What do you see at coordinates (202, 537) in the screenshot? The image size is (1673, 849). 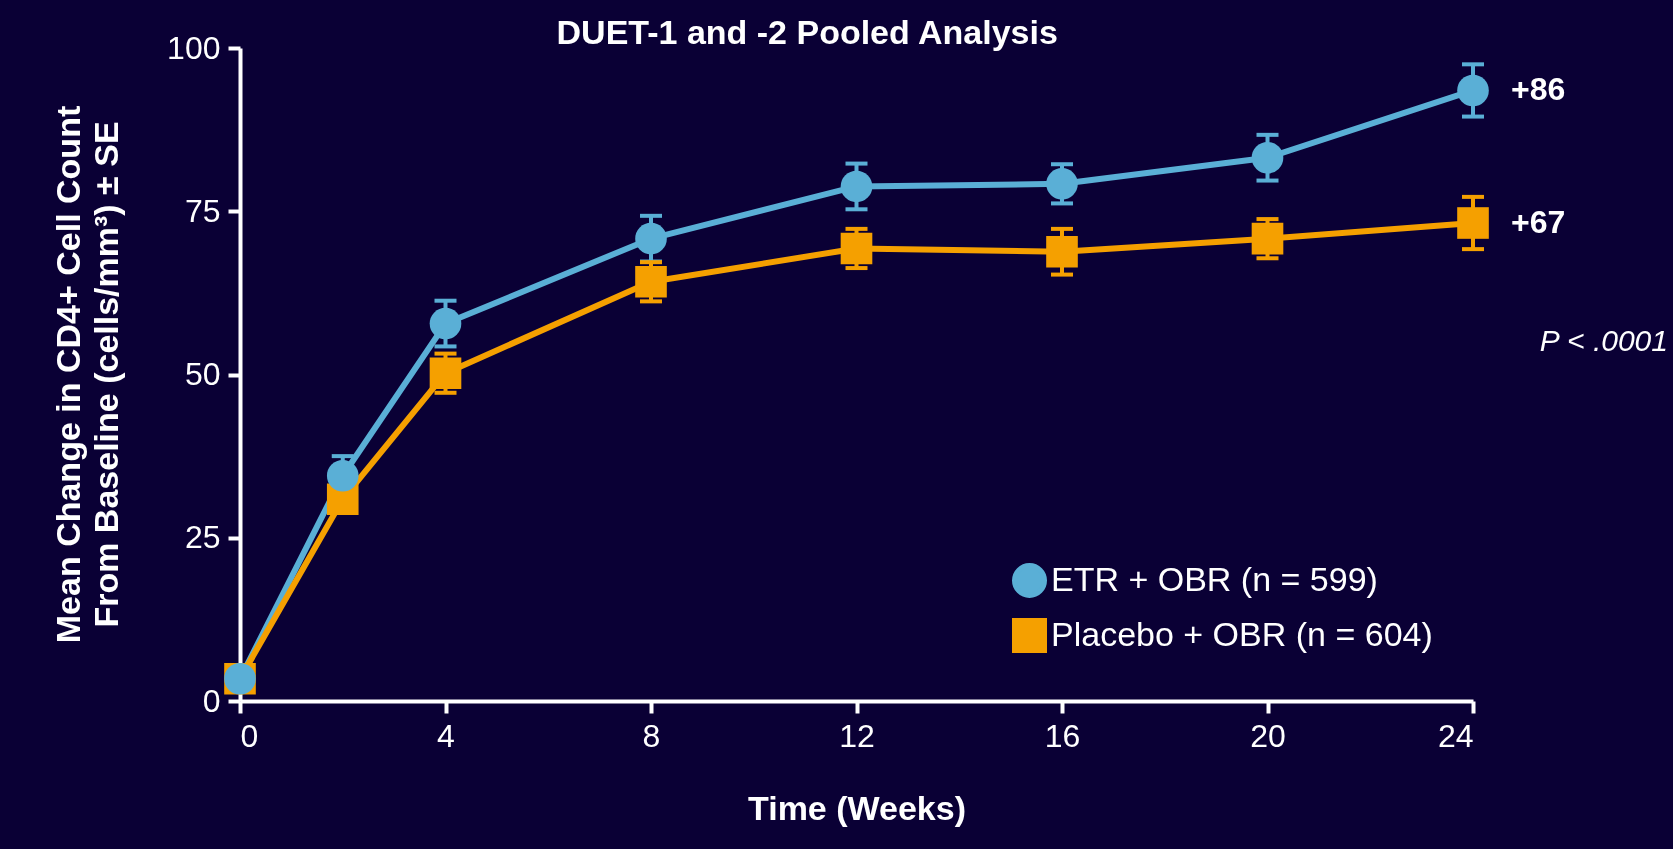 I see `y-tick-label: 25` at bounding box center [202, 537].